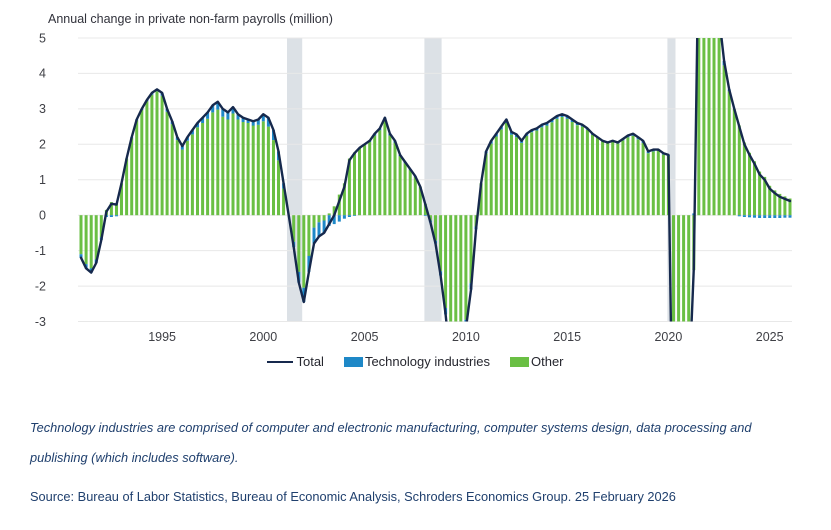  I want to click on y-tick-label: 0, so click(42, 216).